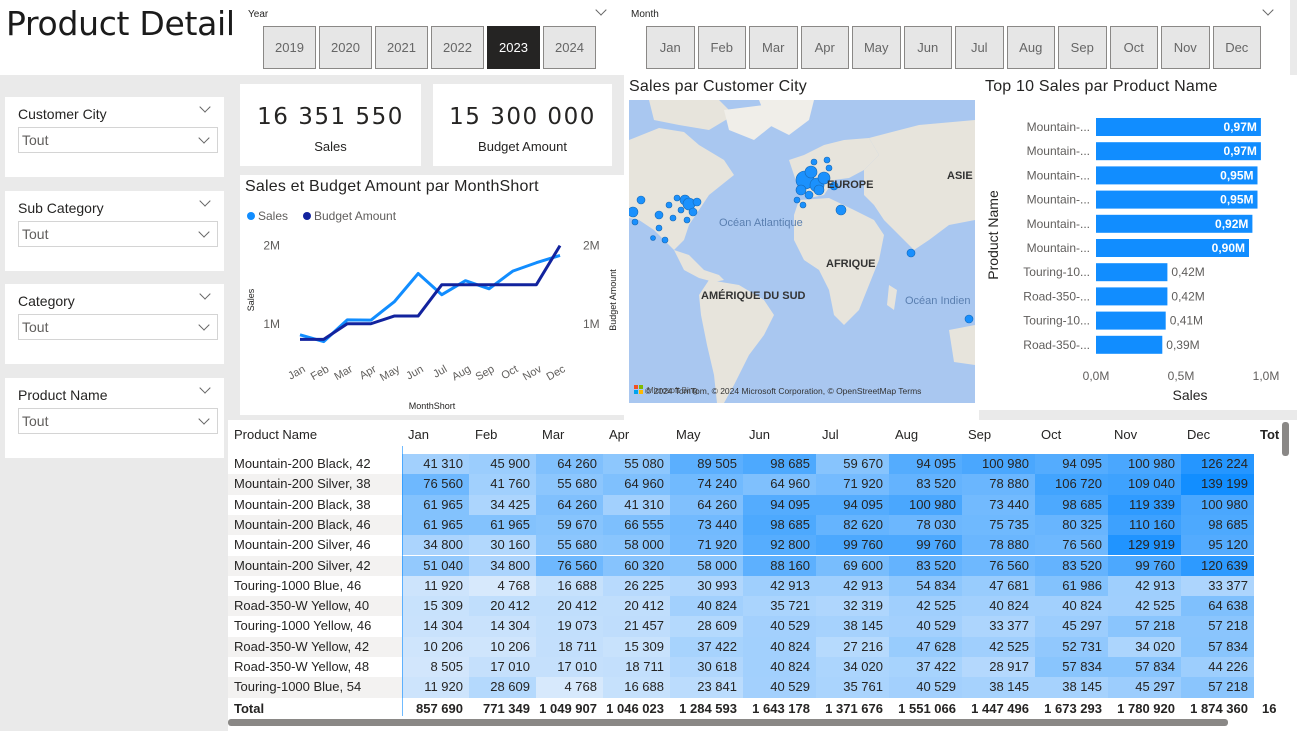 Image resolution: width=1297 pixels, height=731 pixels. Describe the element at coordinates (779, 586) in the screenshot. I see `value-cell: 42 913` at that location.